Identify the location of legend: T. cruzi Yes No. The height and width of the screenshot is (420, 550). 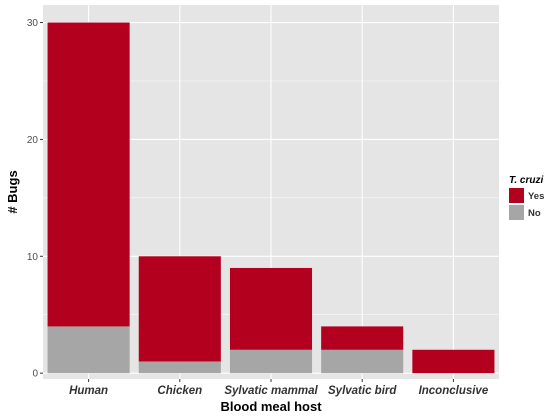
(526, 197).